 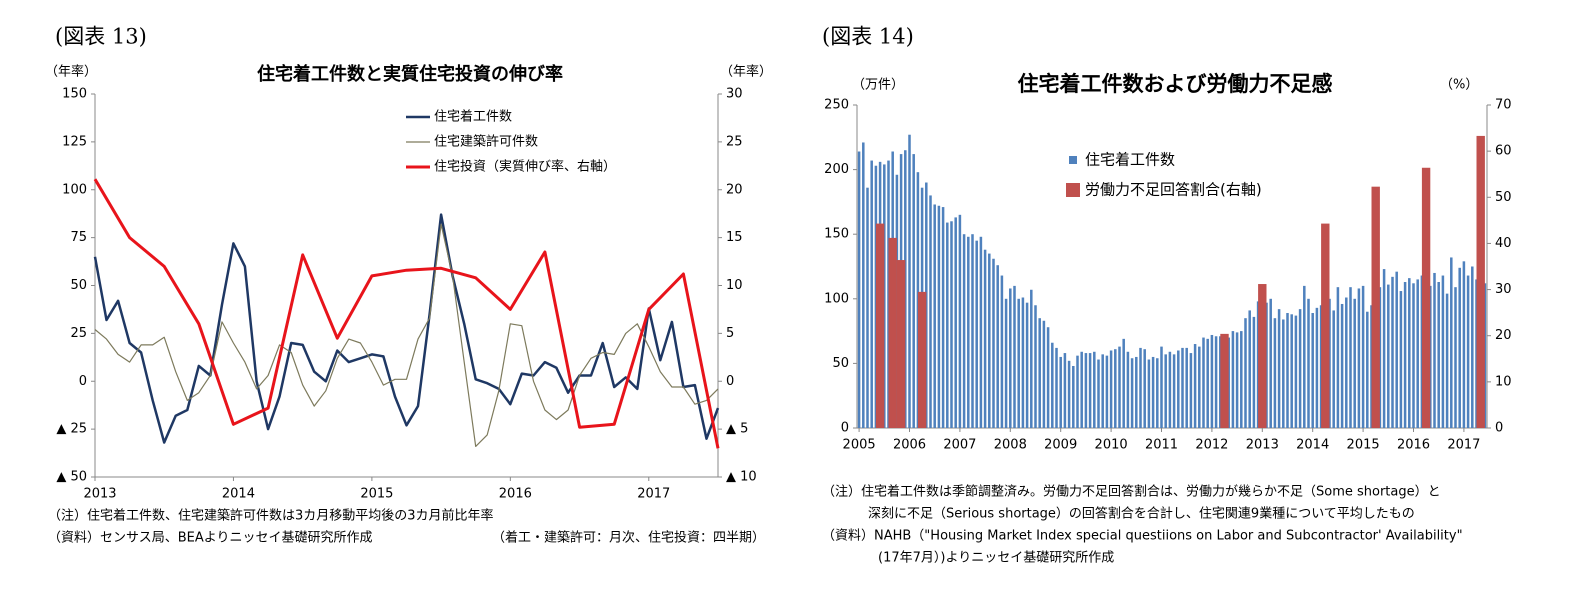 I want to click on note: （着工・建築許可：月次、住宅投資：四半期）, so click(x=628, y=538).